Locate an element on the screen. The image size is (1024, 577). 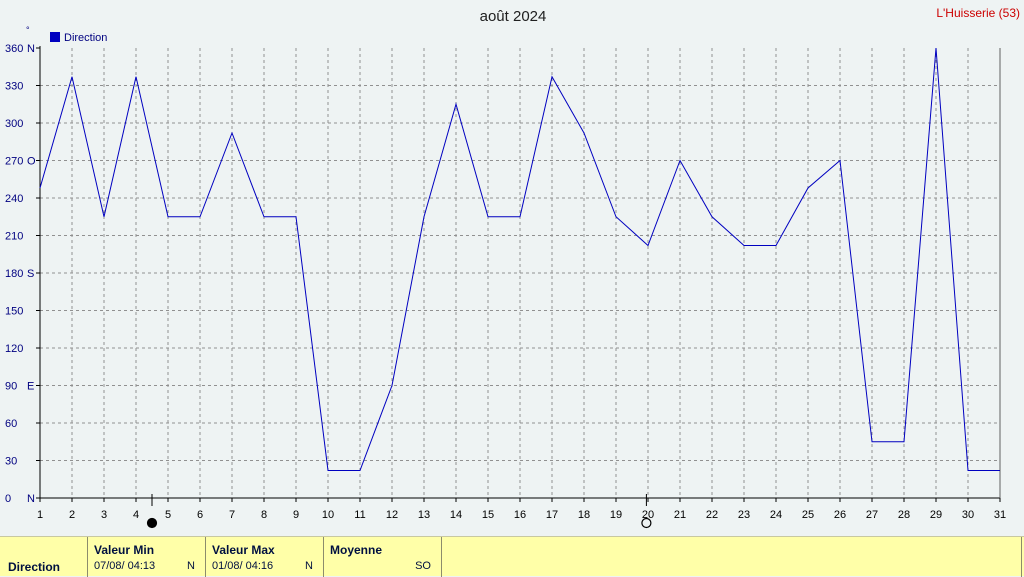
x-tick-label: 8 is located at coordinates (264, 515).